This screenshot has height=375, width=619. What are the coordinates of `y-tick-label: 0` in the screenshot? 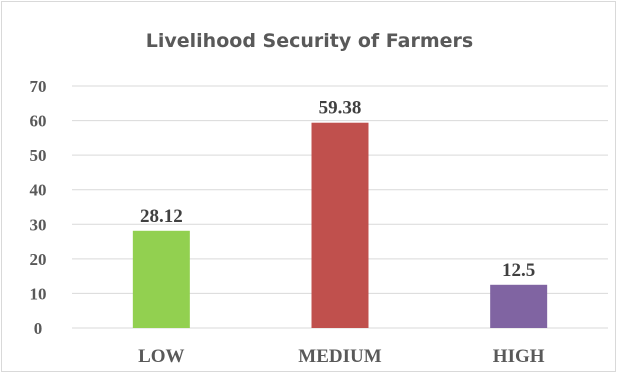 It's located at (38, 328).